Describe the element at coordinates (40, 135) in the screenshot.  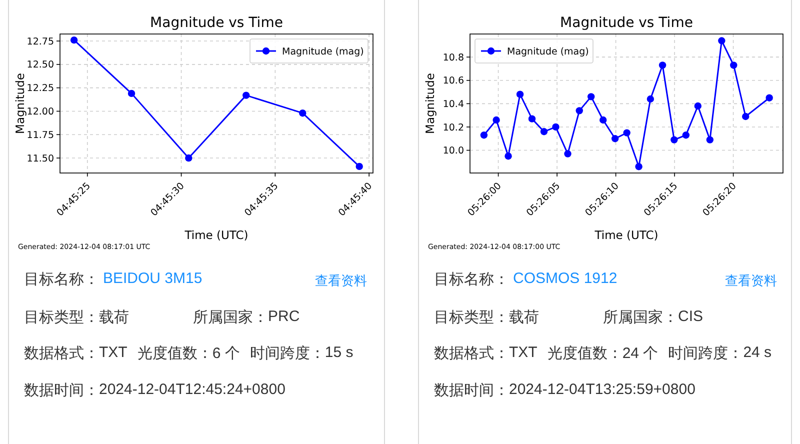
I see `y-tick-label: 11.75` at that location.